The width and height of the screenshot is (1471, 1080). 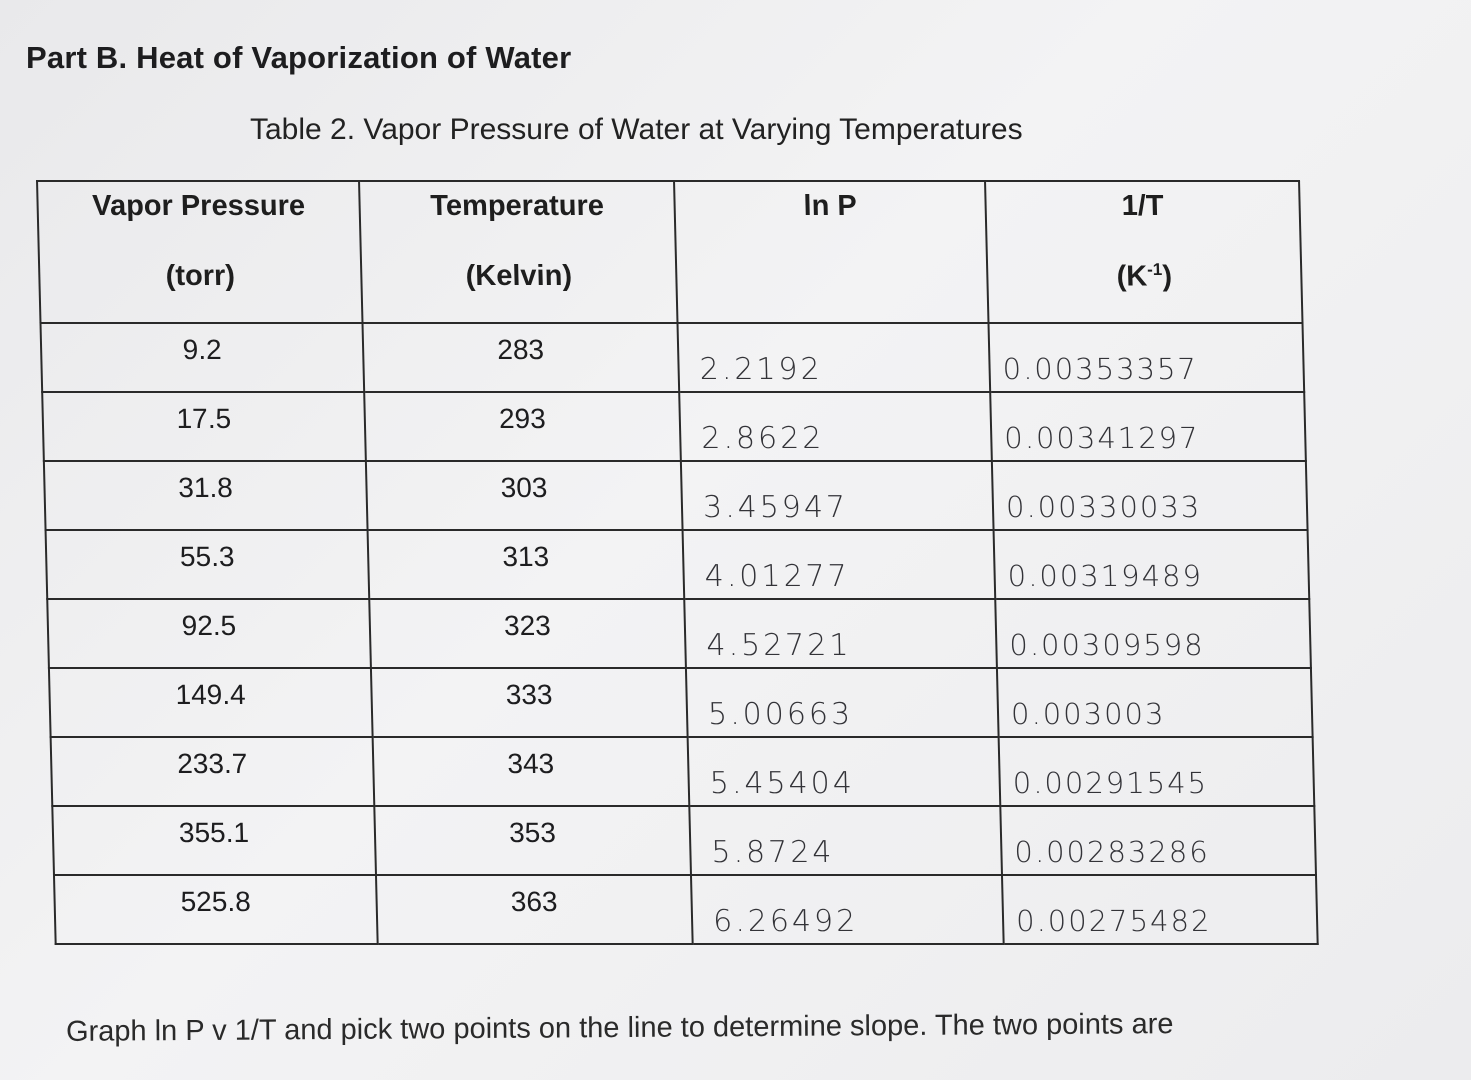 I want to click on temperature-cell: 283, so click(x=521, y=357).